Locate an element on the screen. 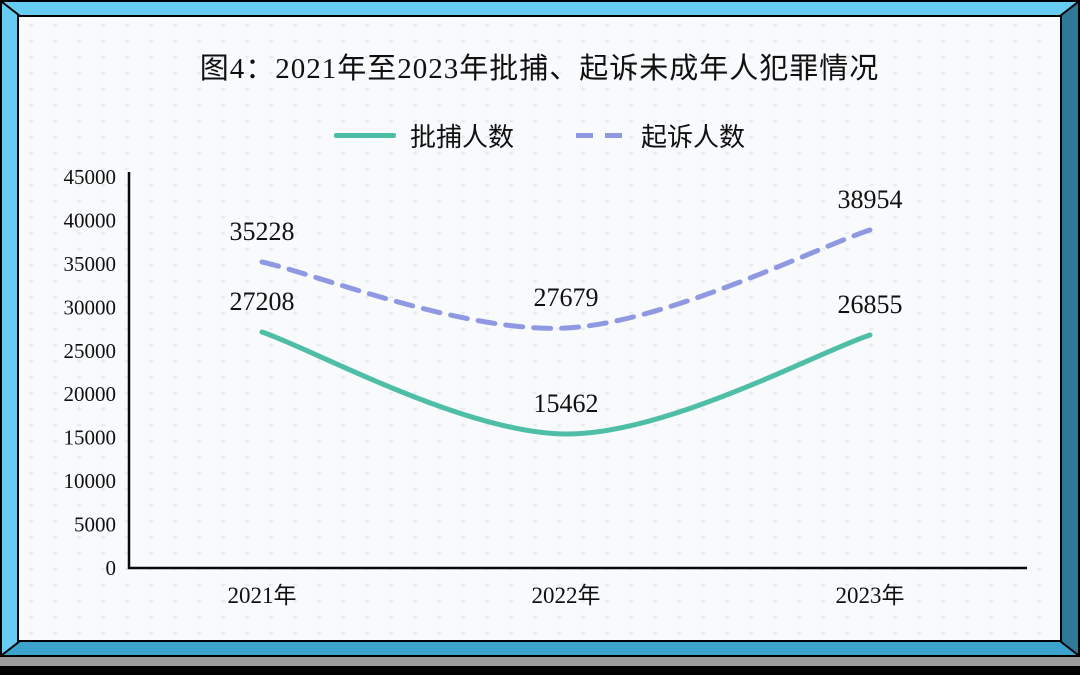 The width and height of the screenshot is (1080, 675). legend-label: 批捕人数 is located at coordinates (461, 137).